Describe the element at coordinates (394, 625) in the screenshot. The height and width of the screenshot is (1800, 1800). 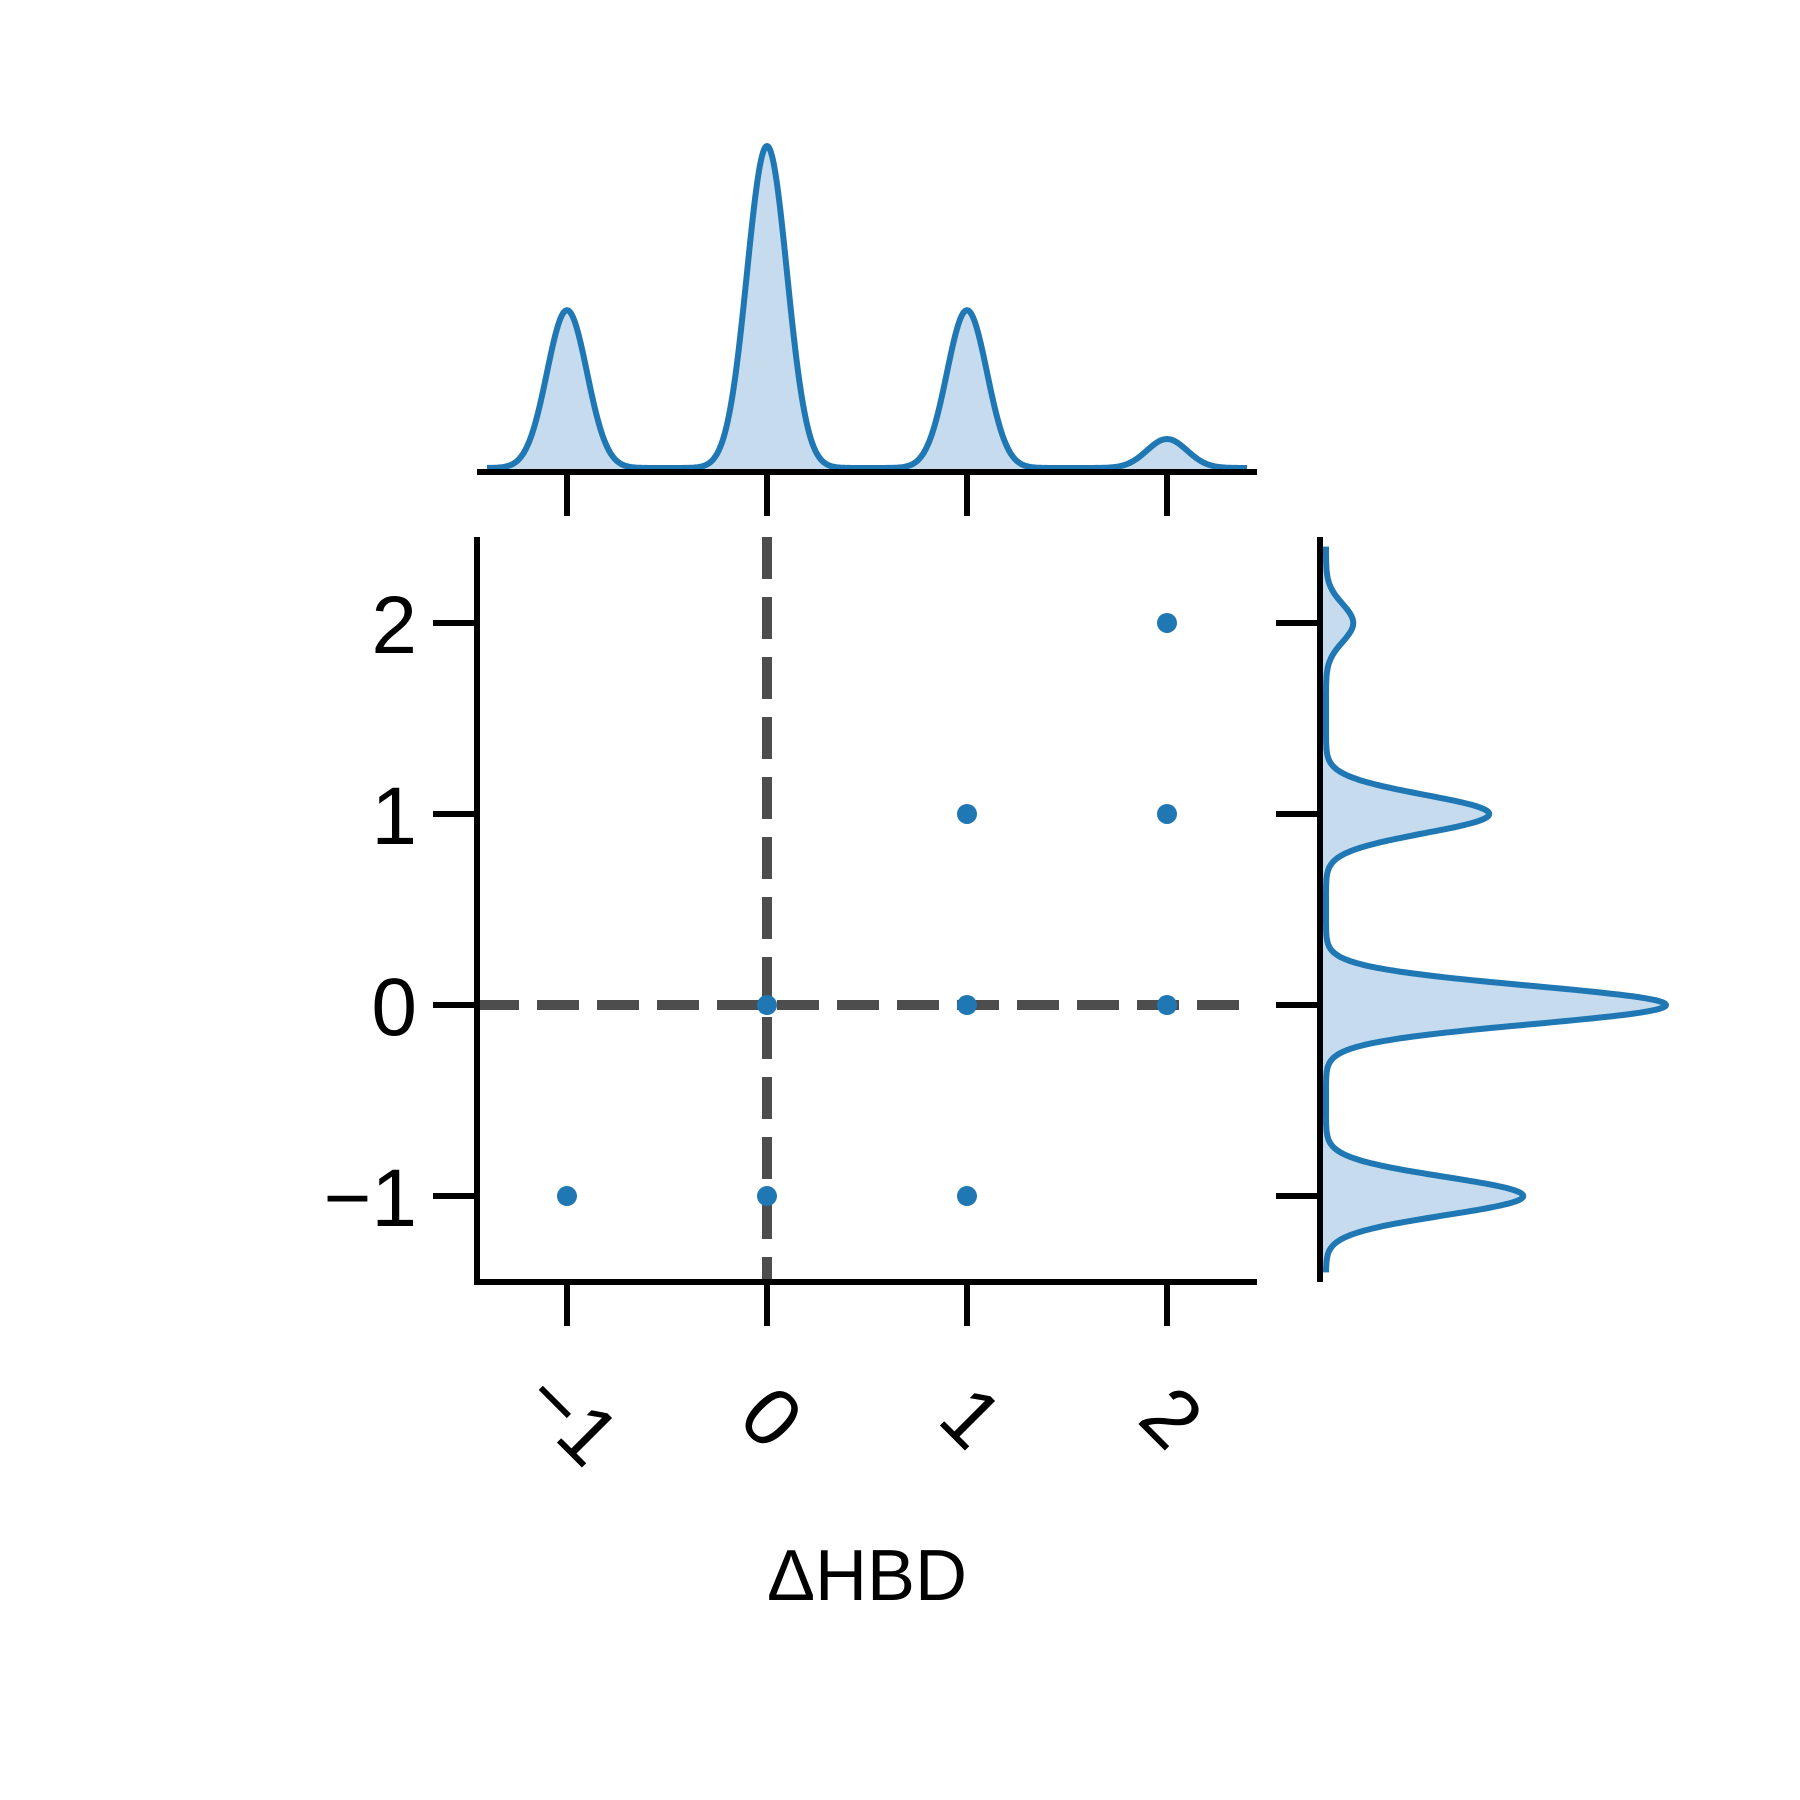
I see `y-tick-label: 2` at that location.